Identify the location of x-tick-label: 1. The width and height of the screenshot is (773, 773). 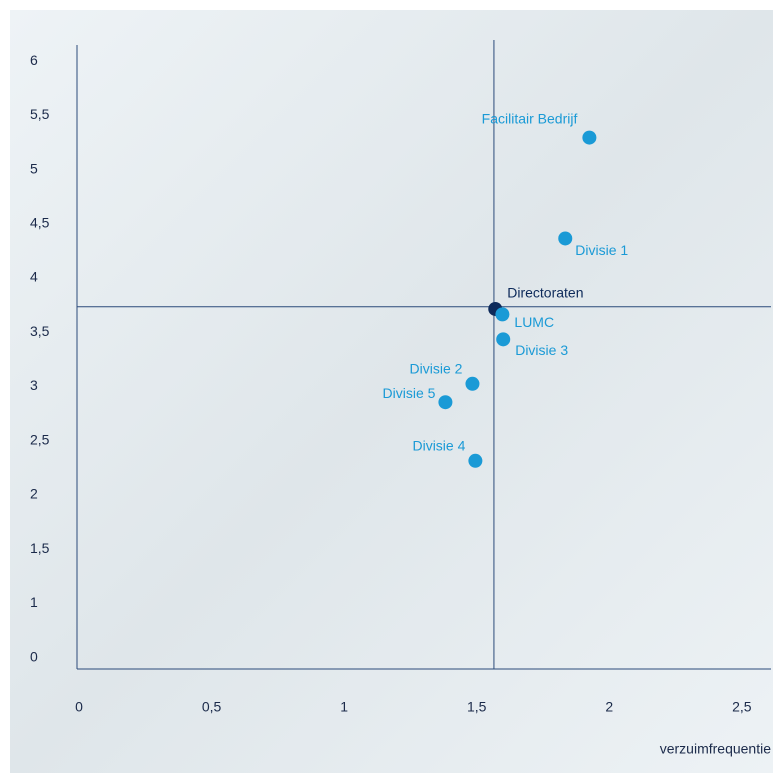
(344, 707).